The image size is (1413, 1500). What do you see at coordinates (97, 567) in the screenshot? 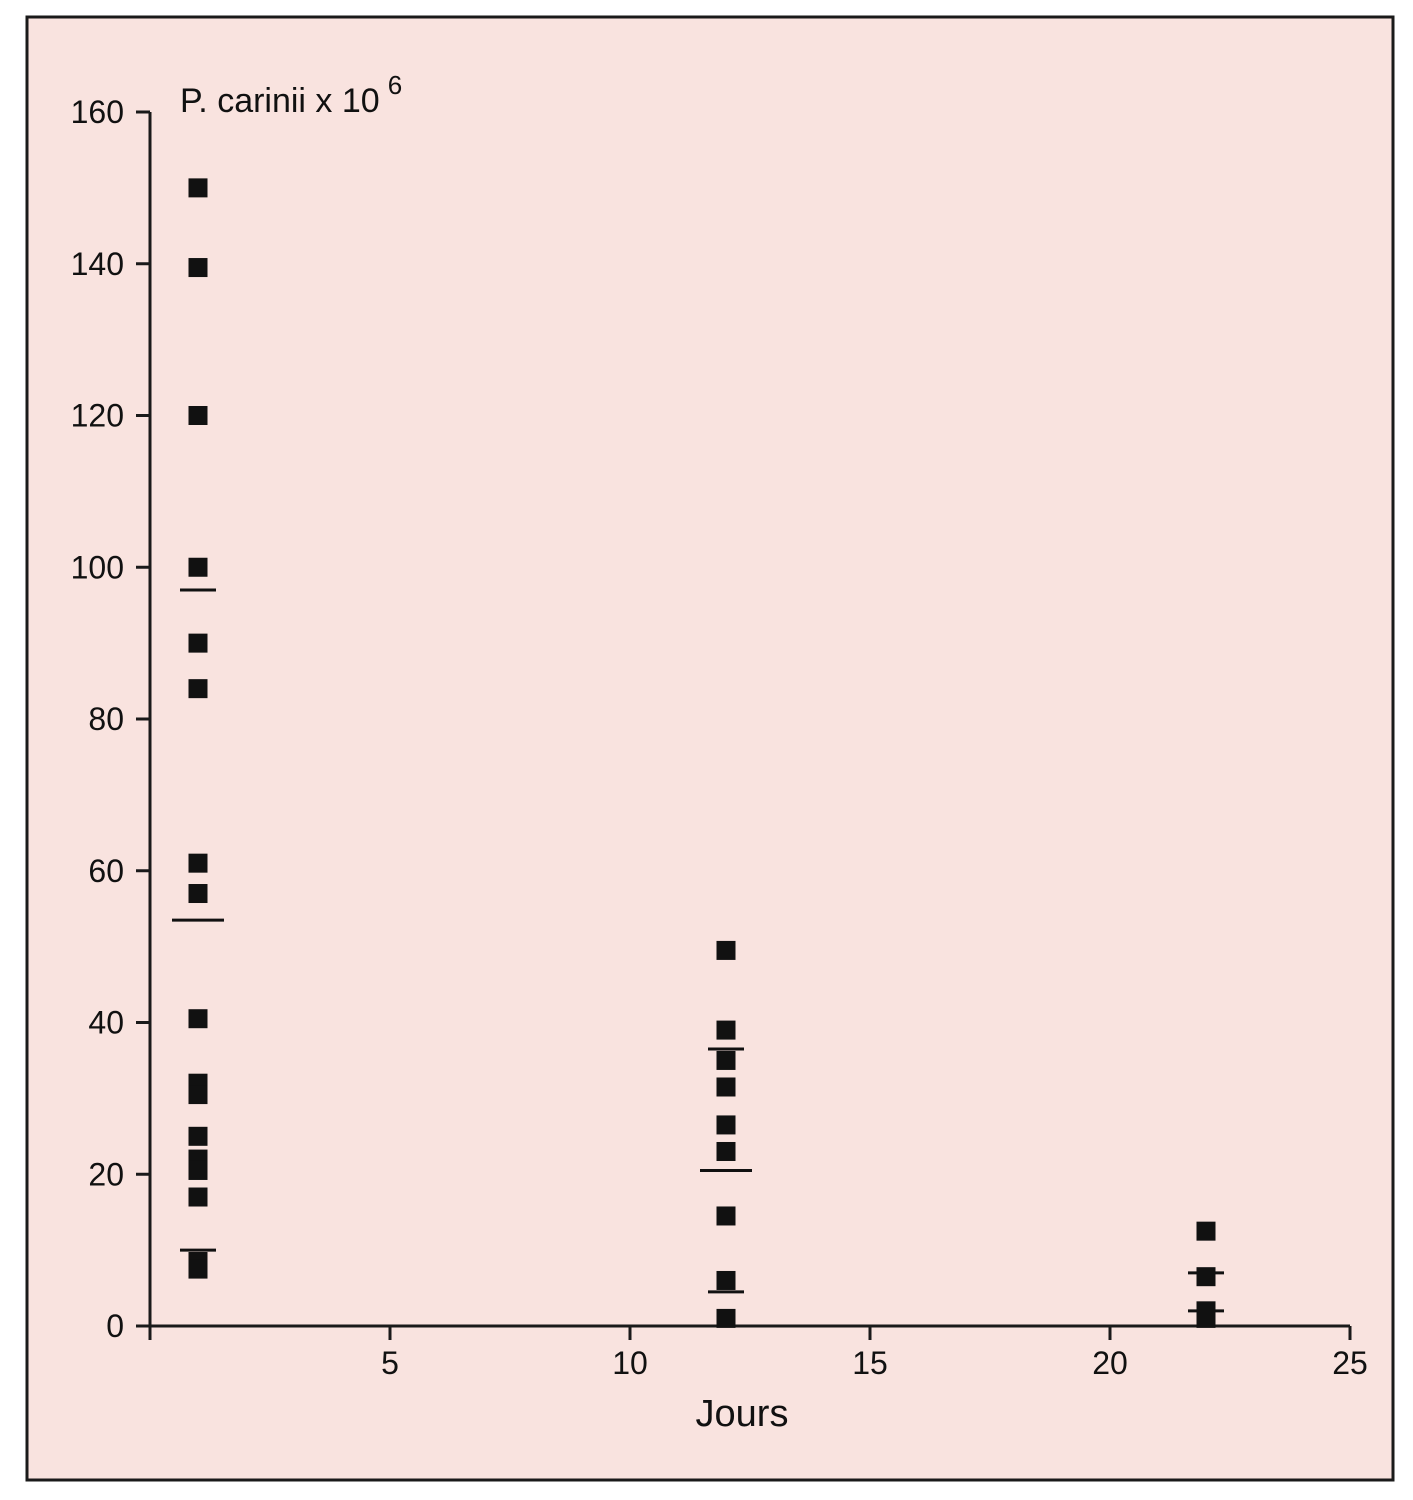
I see `y-tick-label: 100` at bounding box center [97, 567].